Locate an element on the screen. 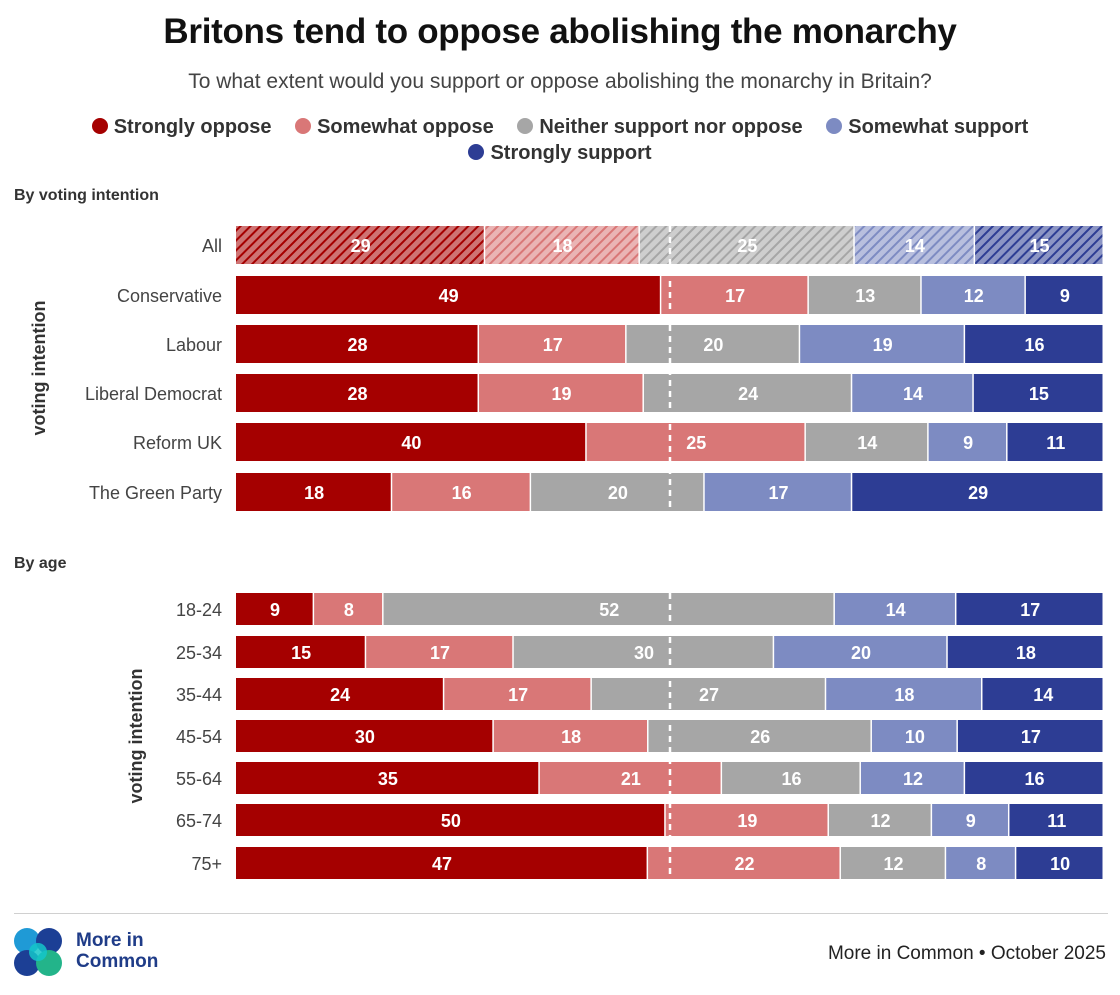 The image size is (1120, 995). y-axis-label: voting intention is located at coordinates (136, 736).